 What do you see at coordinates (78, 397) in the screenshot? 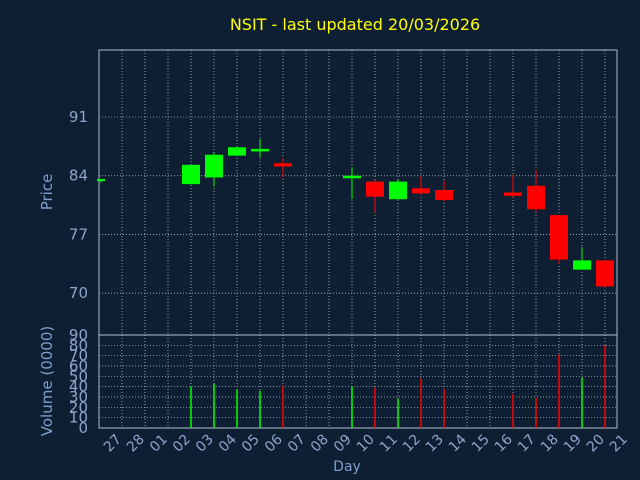
I see `volume-tick-label: 30` at bounding box center [78, 397].